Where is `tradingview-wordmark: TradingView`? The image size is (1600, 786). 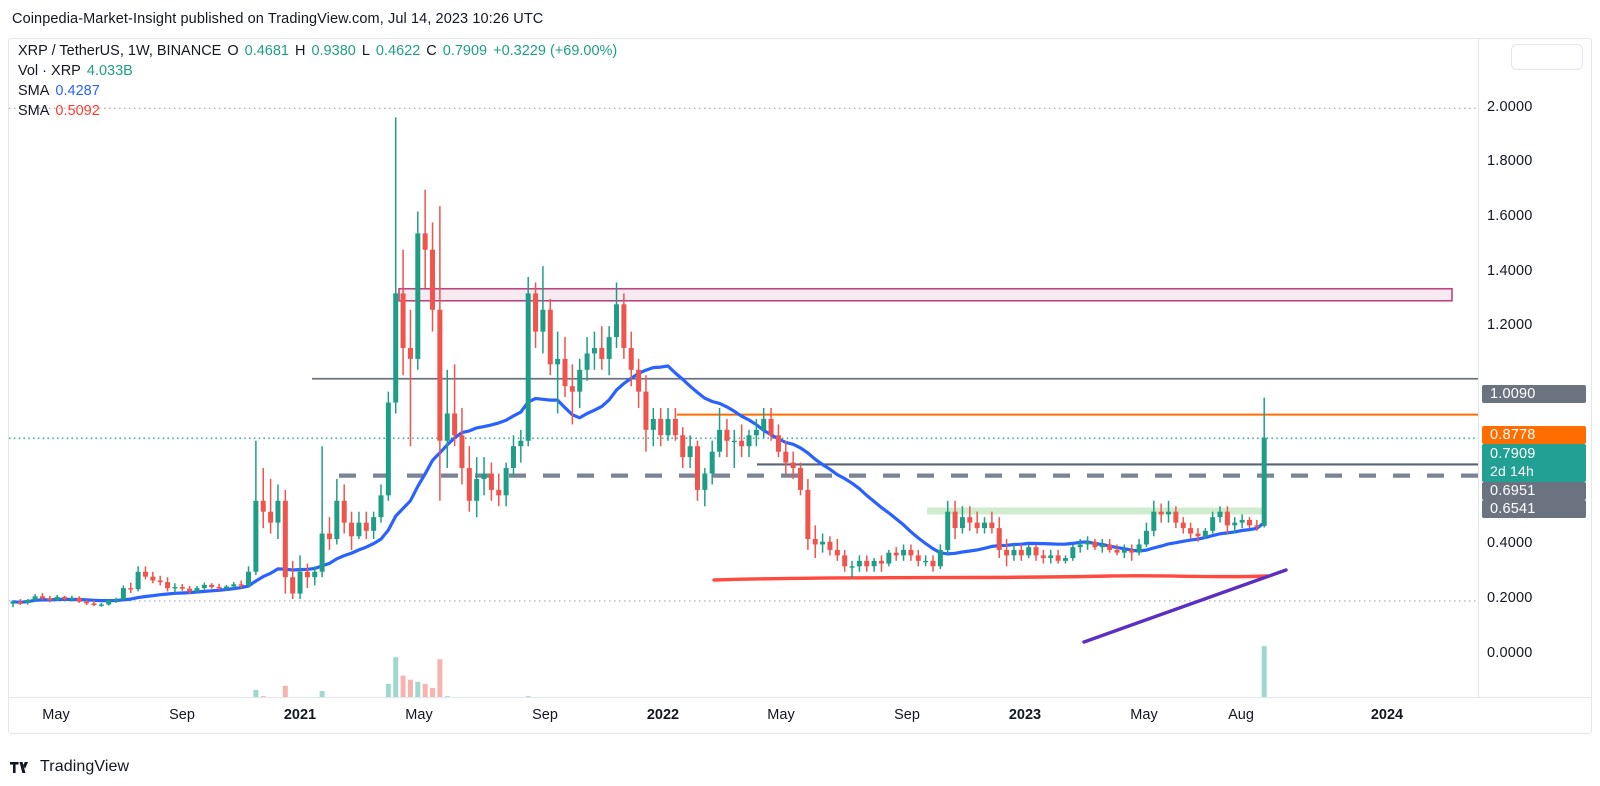
tradingview-wordmark: TradingView is located at coordinates (85, 766).